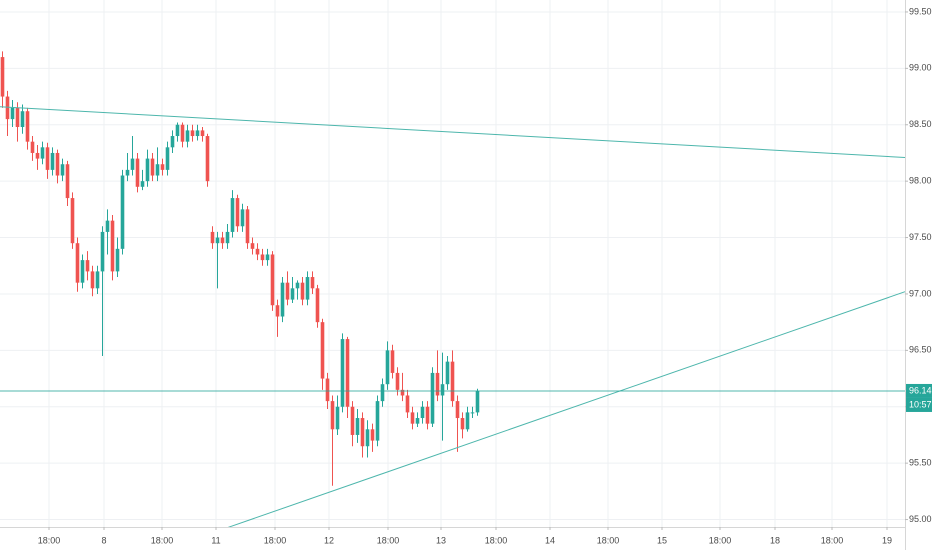  What do you see at coordinates (453, 132) in the screenshot?
I see `trend-line` at bounding box center [453, 132].